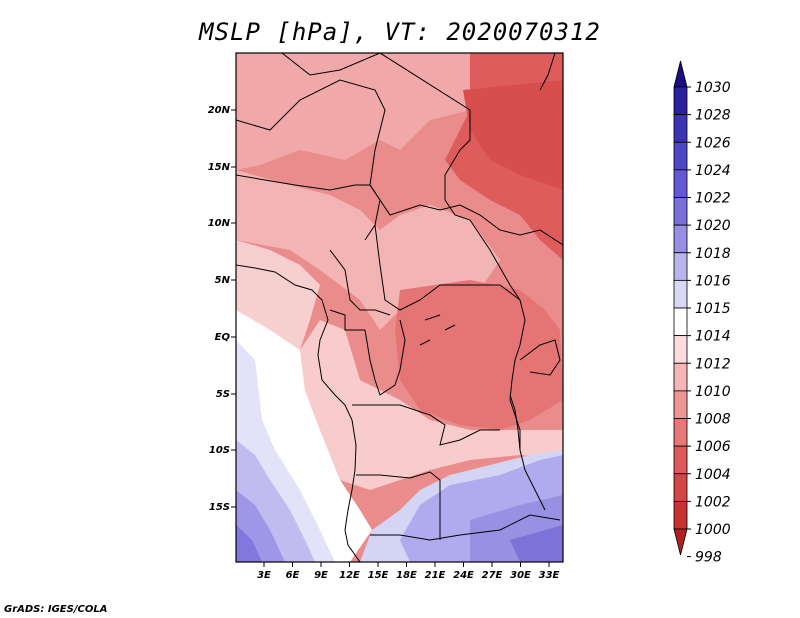 The height and width of the screenshot is (618, 800). What do you see at coordinates (437, 330) in the screenshot?
I see `congo-rivers` at bounding box center [437, 330].